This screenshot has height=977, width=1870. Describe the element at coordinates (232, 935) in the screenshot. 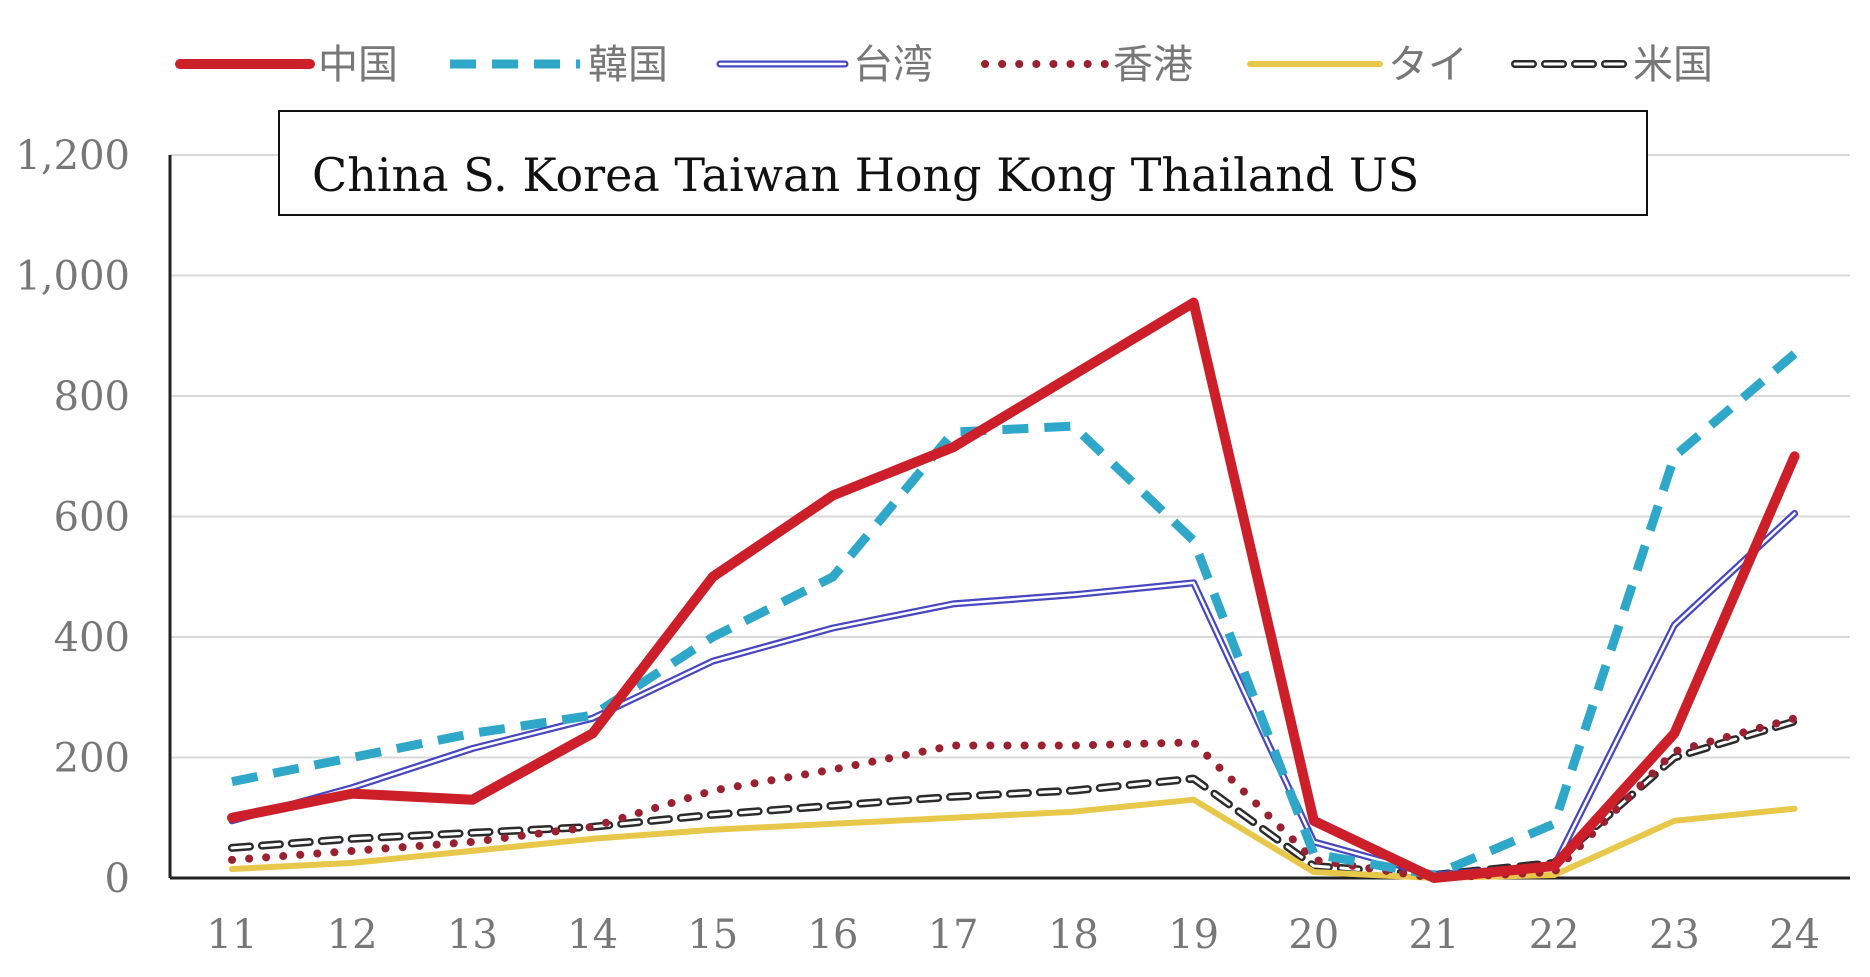

I see `x-tick-label: 11` at that location.